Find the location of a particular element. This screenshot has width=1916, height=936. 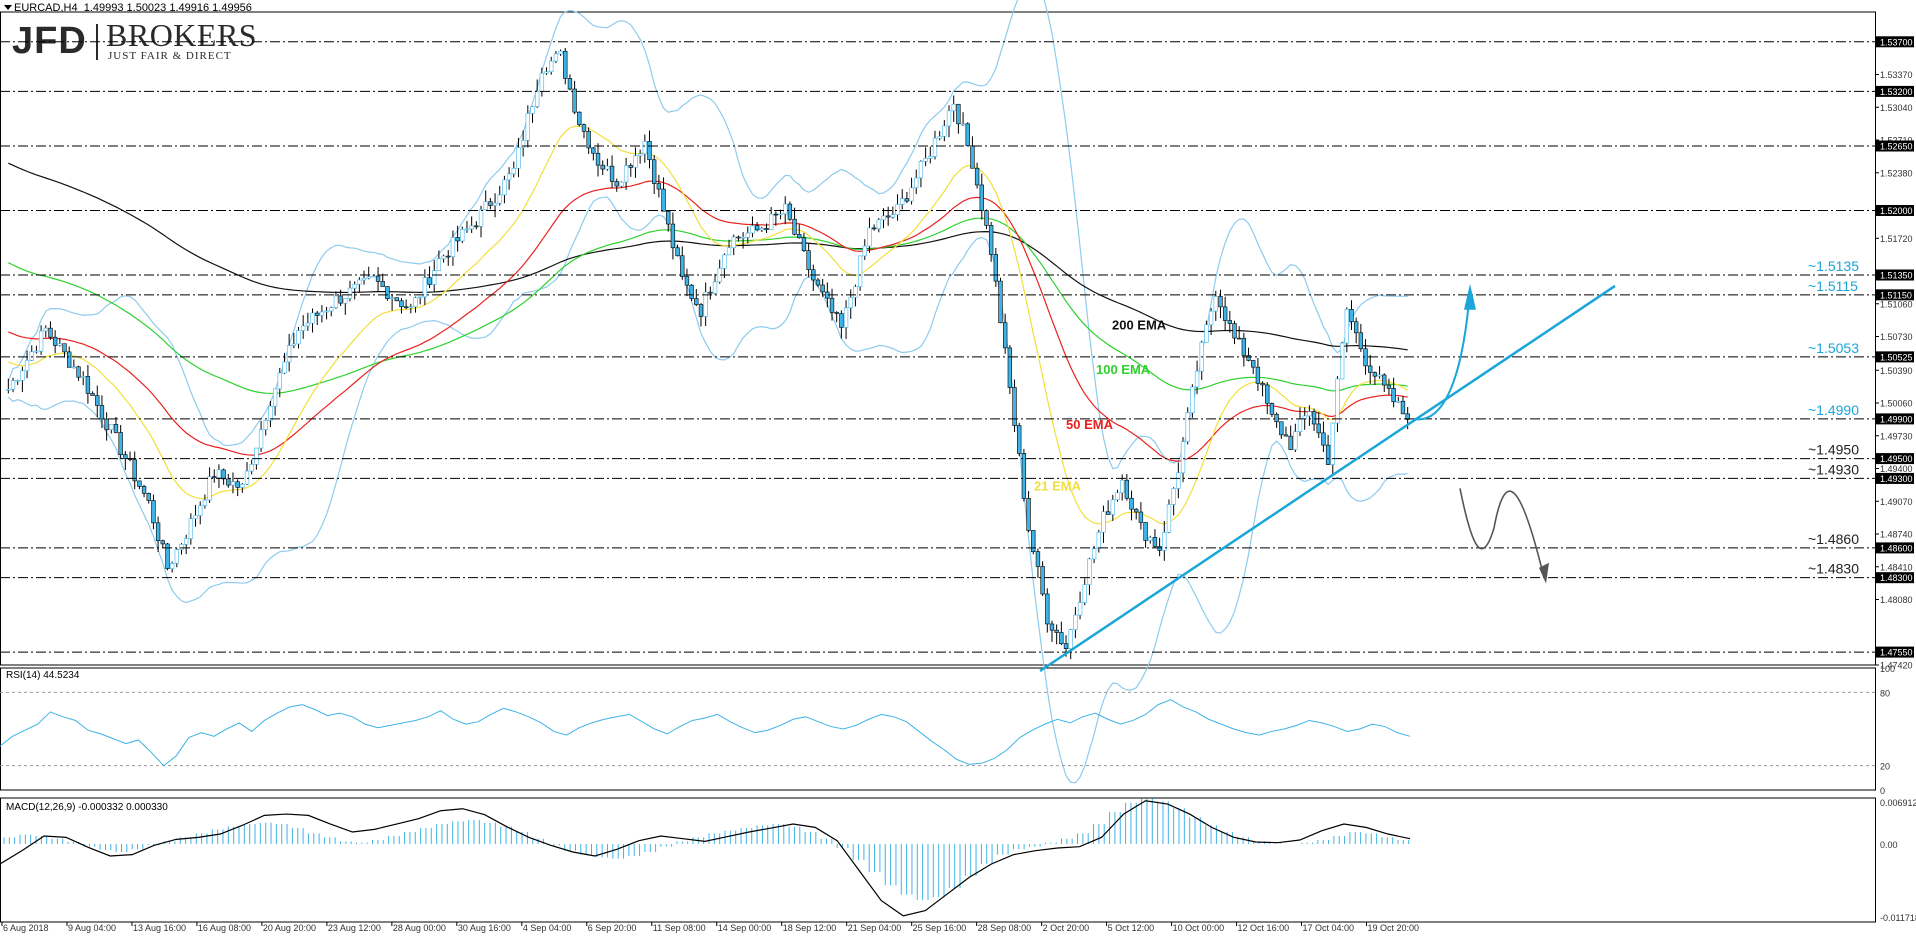

macd-axis-label: 0.006912 is located at coordinates (1898, 803).